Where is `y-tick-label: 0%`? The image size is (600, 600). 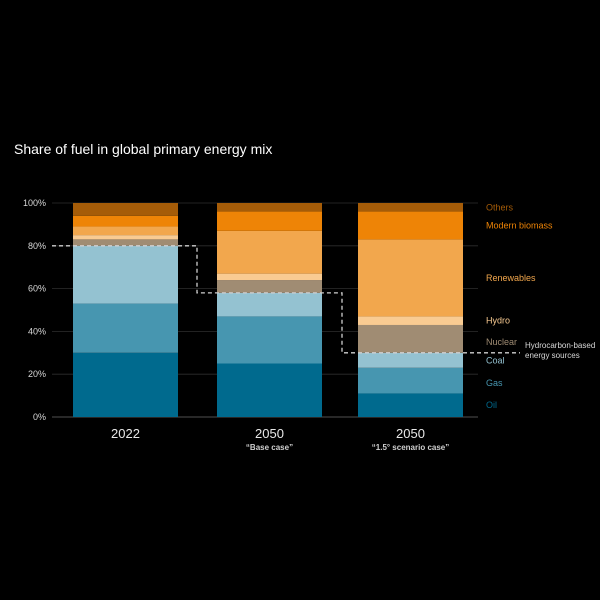 y-tick-label: 0% is located at coordinates (39, 417).